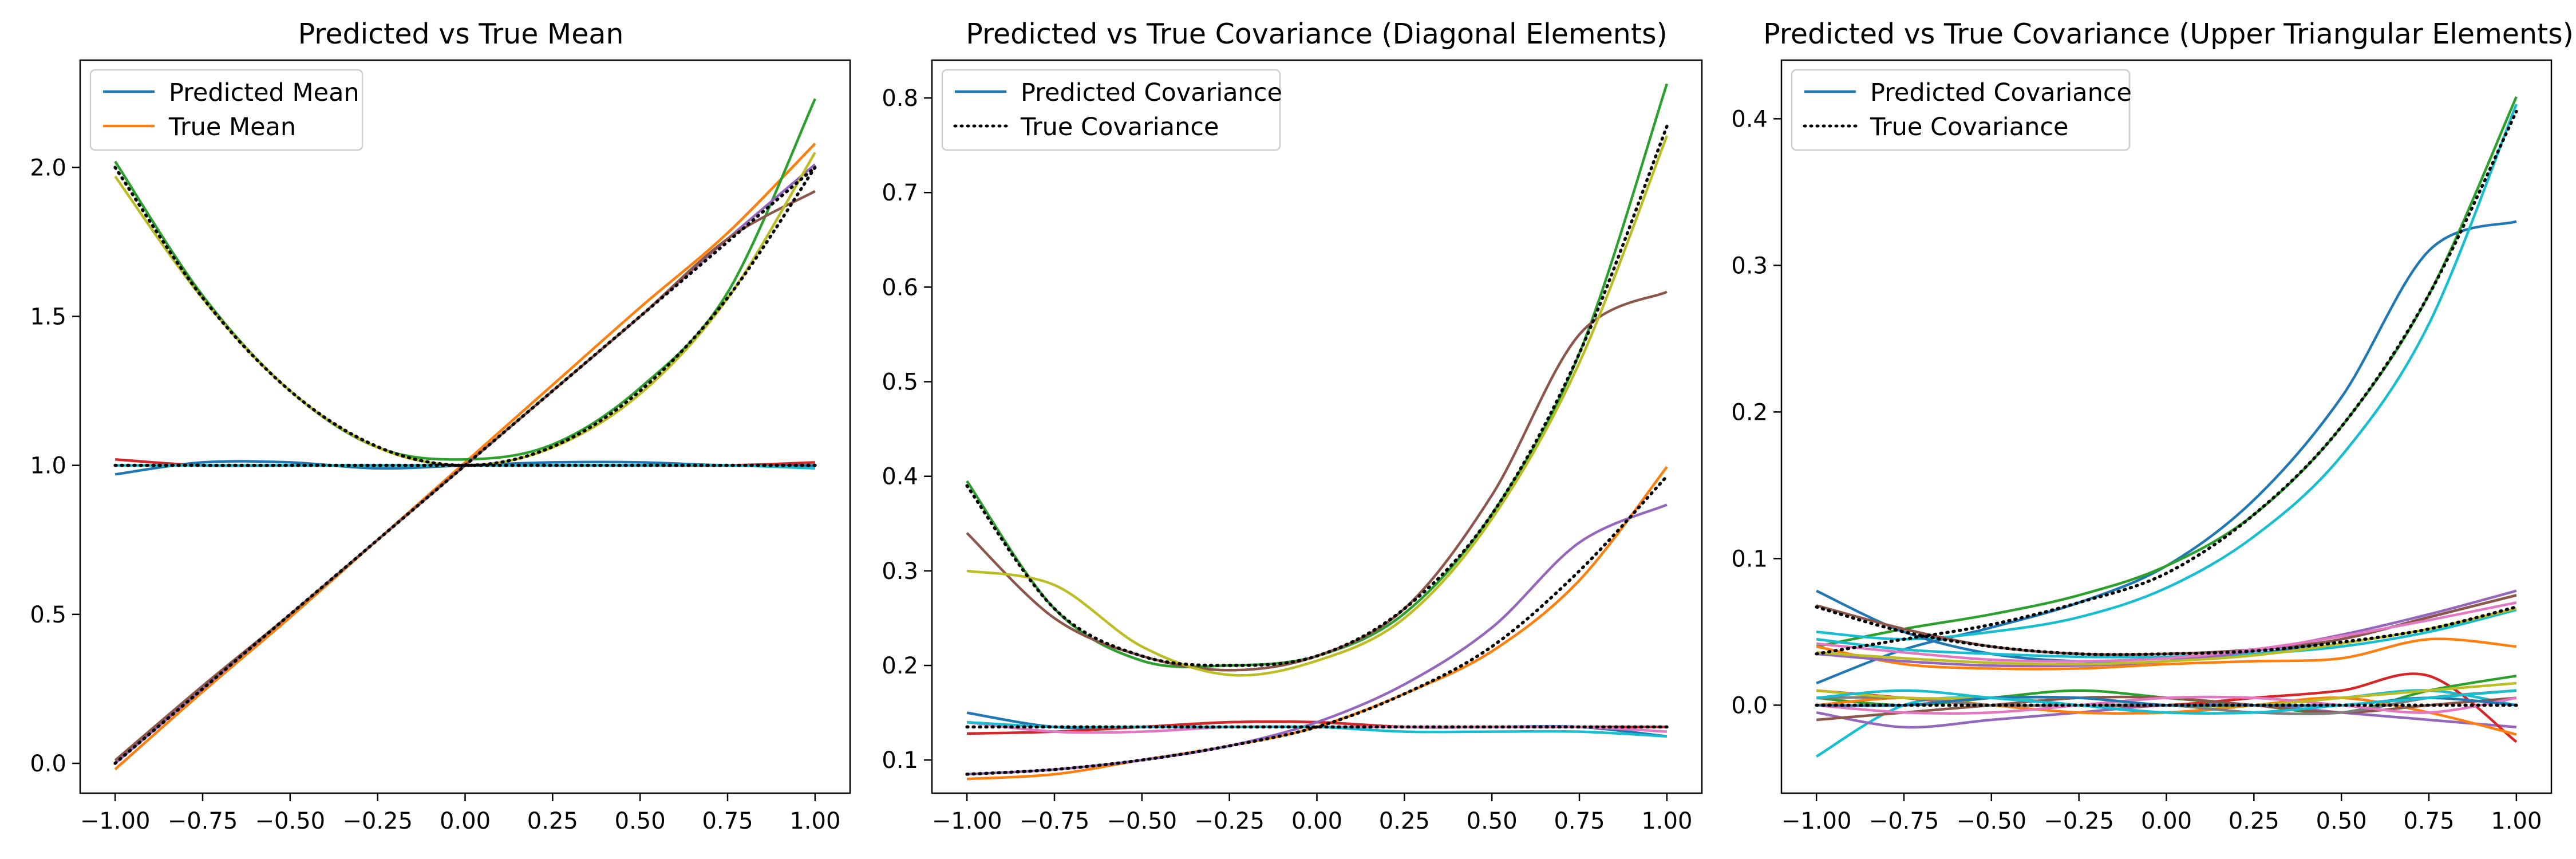  What do you see at coordinates (232, 127) in the screenshot?
I see `legend-label-true-mean: True Mean` at bounding box center [232, 127].